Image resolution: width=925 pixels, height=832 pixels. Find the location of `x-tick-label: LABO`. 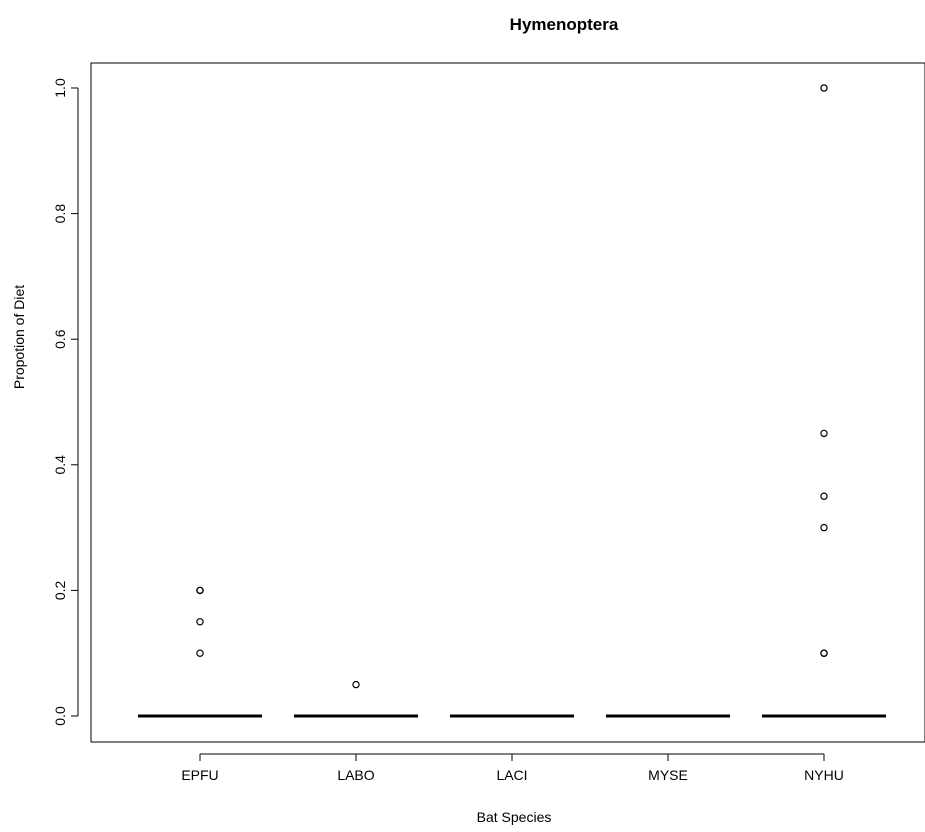

x-tick-label: LABO is located at coordinates (355, 775).